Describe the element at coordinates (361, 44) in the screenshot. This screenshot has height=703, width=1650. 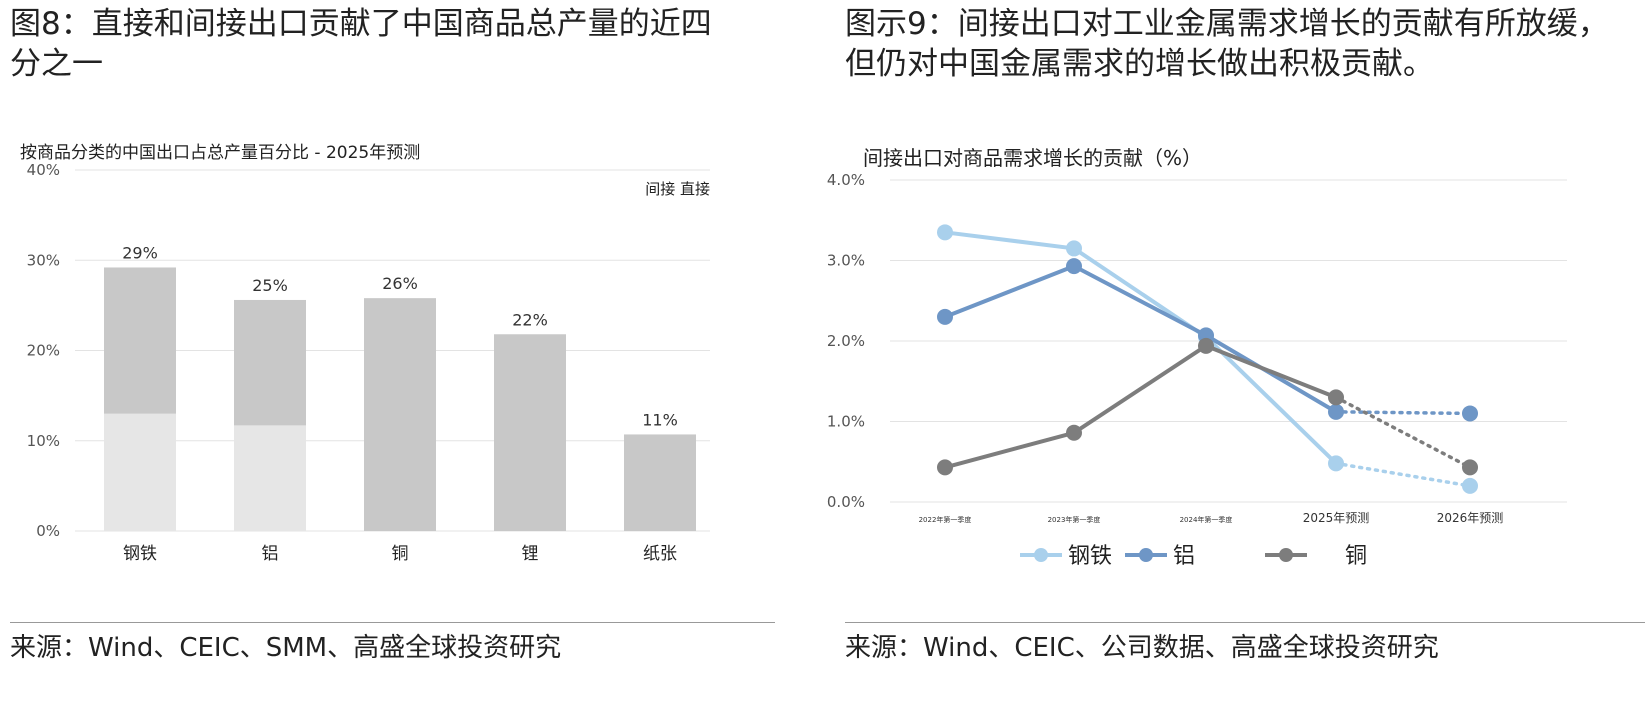
I see `left-figure-title: 图8：直接和间接出口贡献了中国商品总产量的近四分之一` at that location.